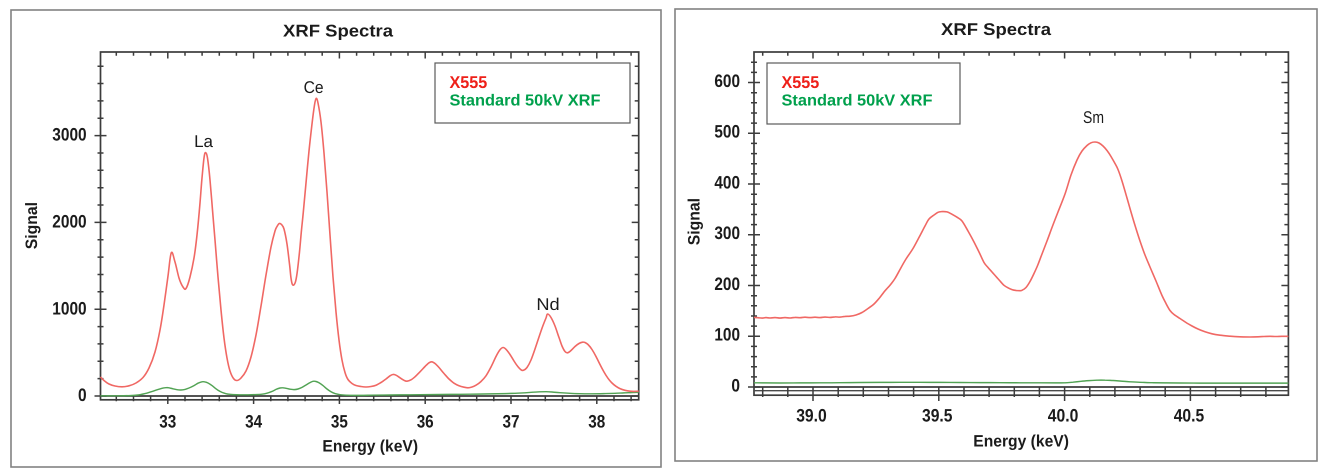 Image resolution: width=1339 pixels, height=476 pixels. What do you see at coordinates (425, 422) in the screenshot?
I see `svg-text: 36` at bounding box center [425, 422].